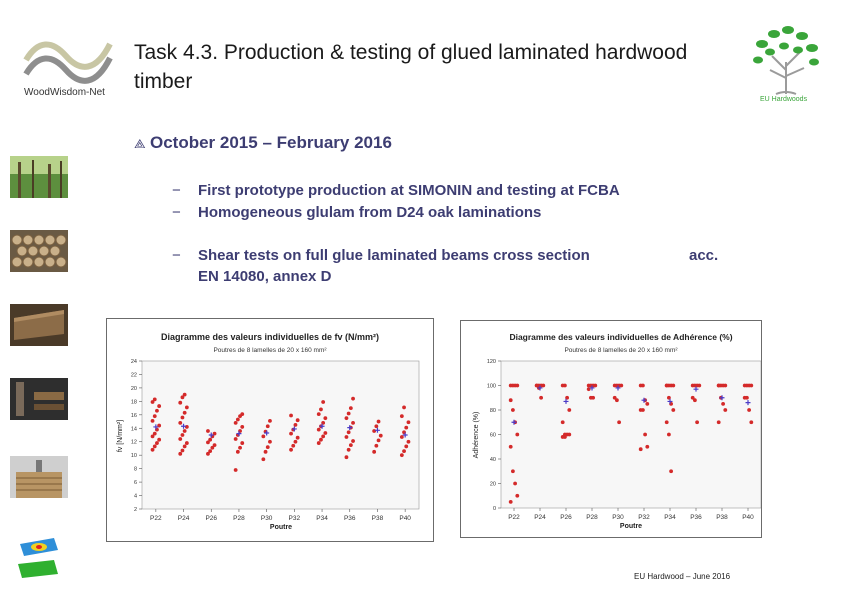  Describe the element at coordinates (493, 485) in the screenshot. I see `y-tick-label: 20` at that location.